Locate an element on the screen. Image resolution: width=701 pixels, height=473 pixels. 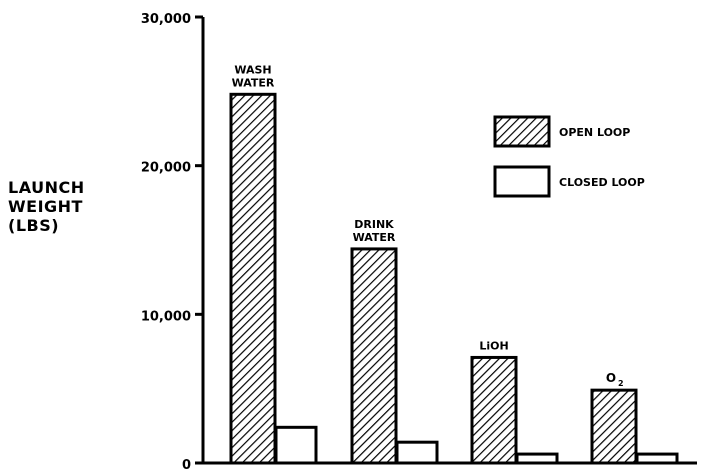
y-tick-label: 20,000 is located at coordinates (166, 168).